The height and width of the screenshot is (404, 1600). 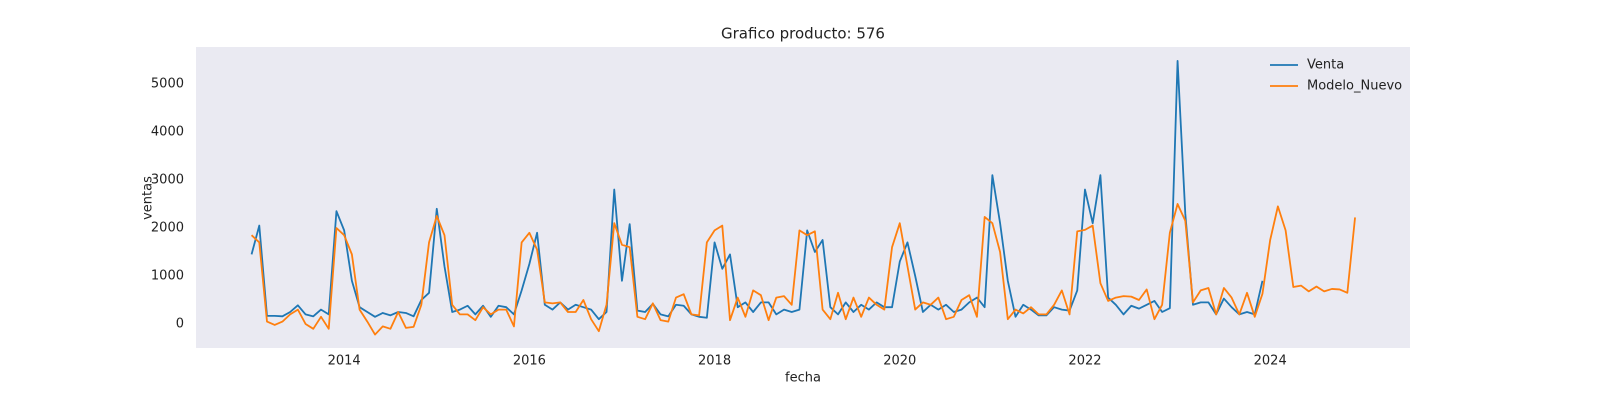 What do you see at coordinates (1325, 65) in the screenshot?
I see `legend-label: Venta` at bounding box center [1325, 65].